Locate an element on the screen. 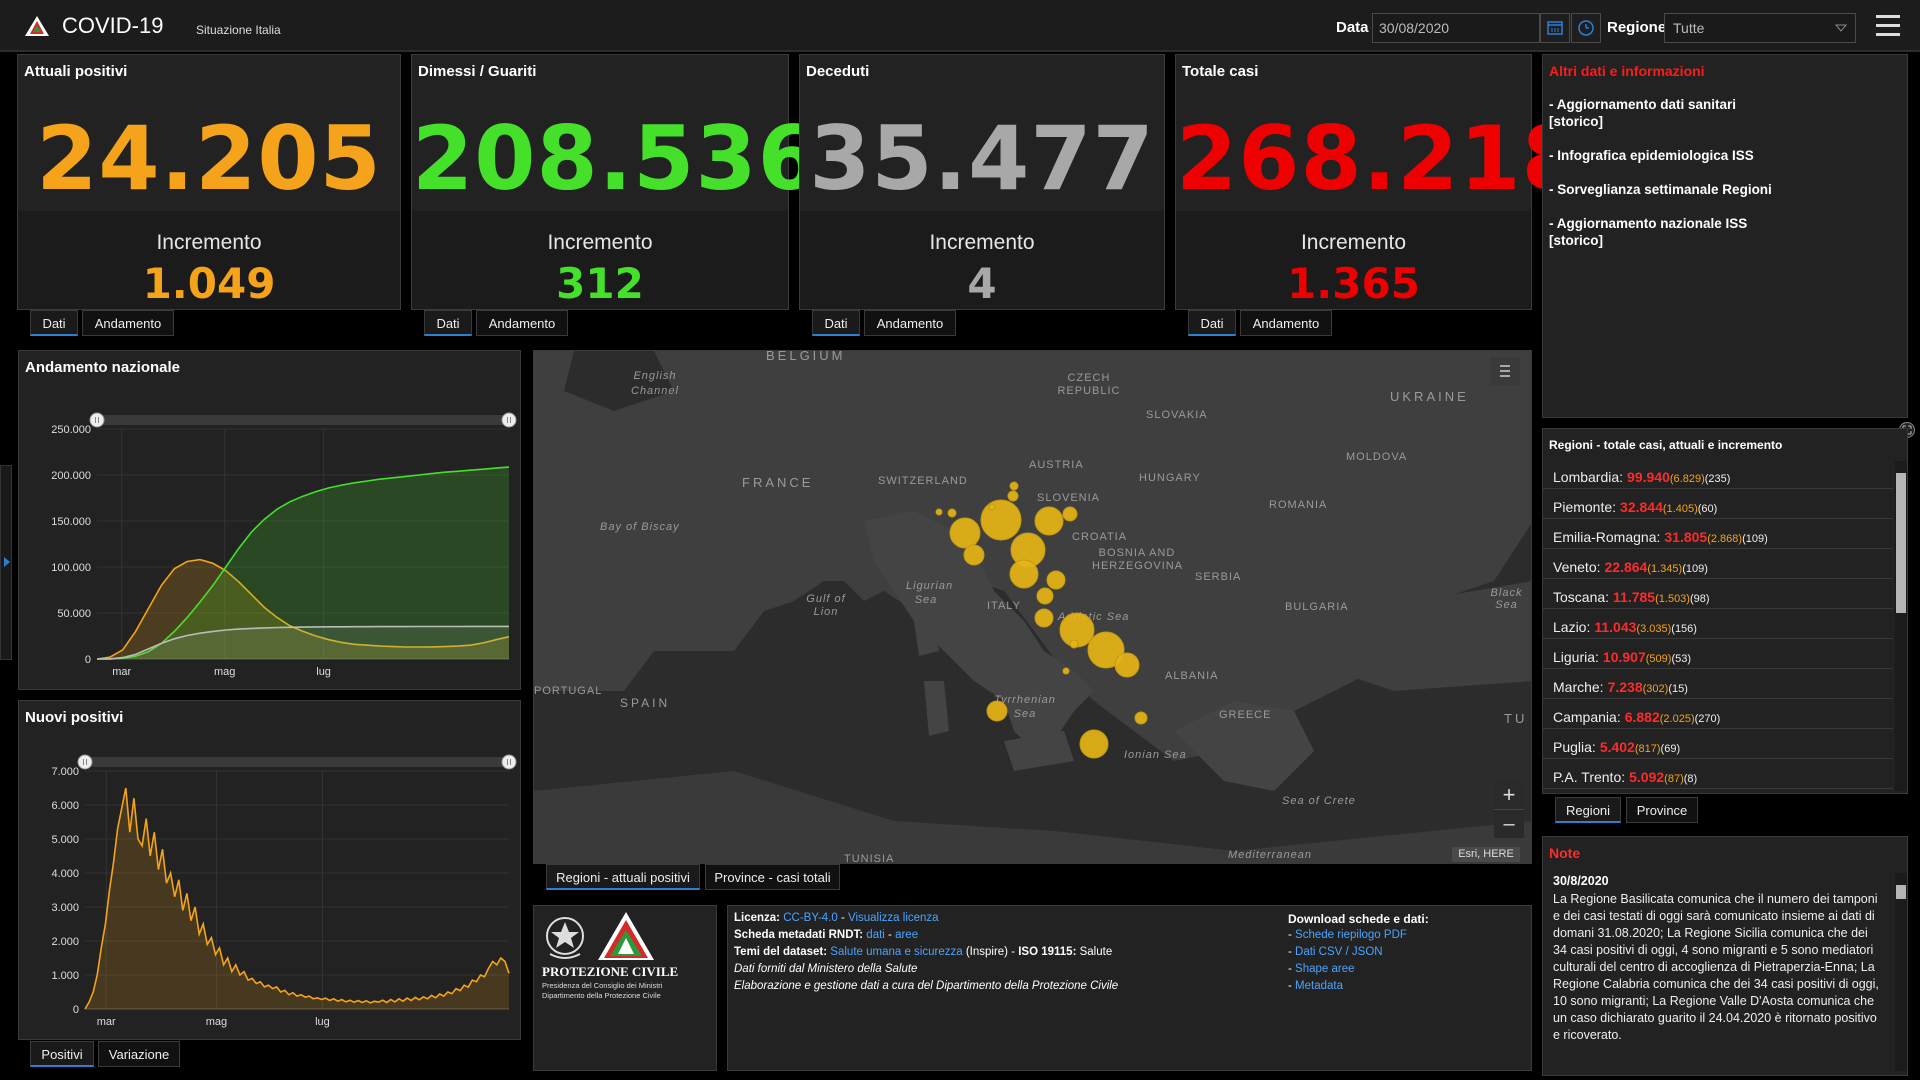 The image size is (1920, 1080). map-bubbles is located at coordinates (1041, 620).